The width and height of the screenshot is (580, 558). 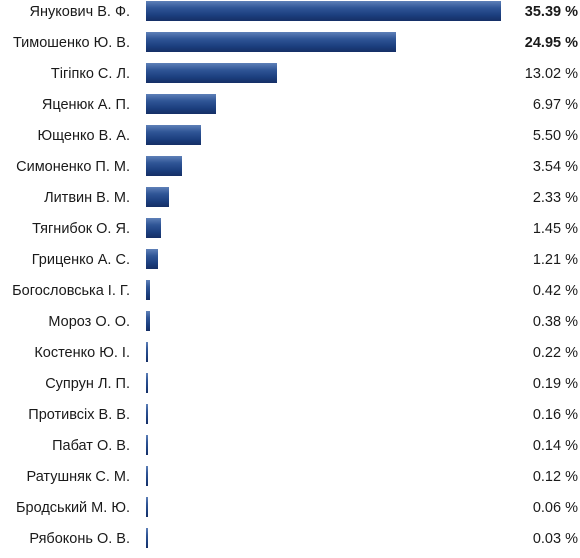 What do you see at coordinates (555, 322) in the screenshot?
I see `value-label: 0.38 %` at bounding box center [555, 322].